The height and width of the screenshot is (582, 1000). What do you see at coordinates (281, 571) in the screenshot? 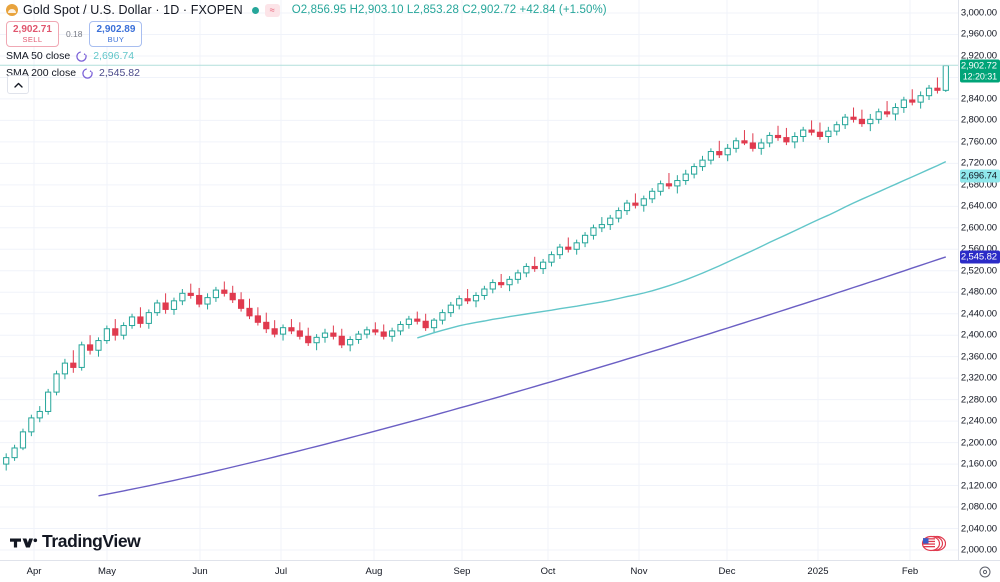
I see `time-tick-label: Jul` at bounding box center [281, 571].